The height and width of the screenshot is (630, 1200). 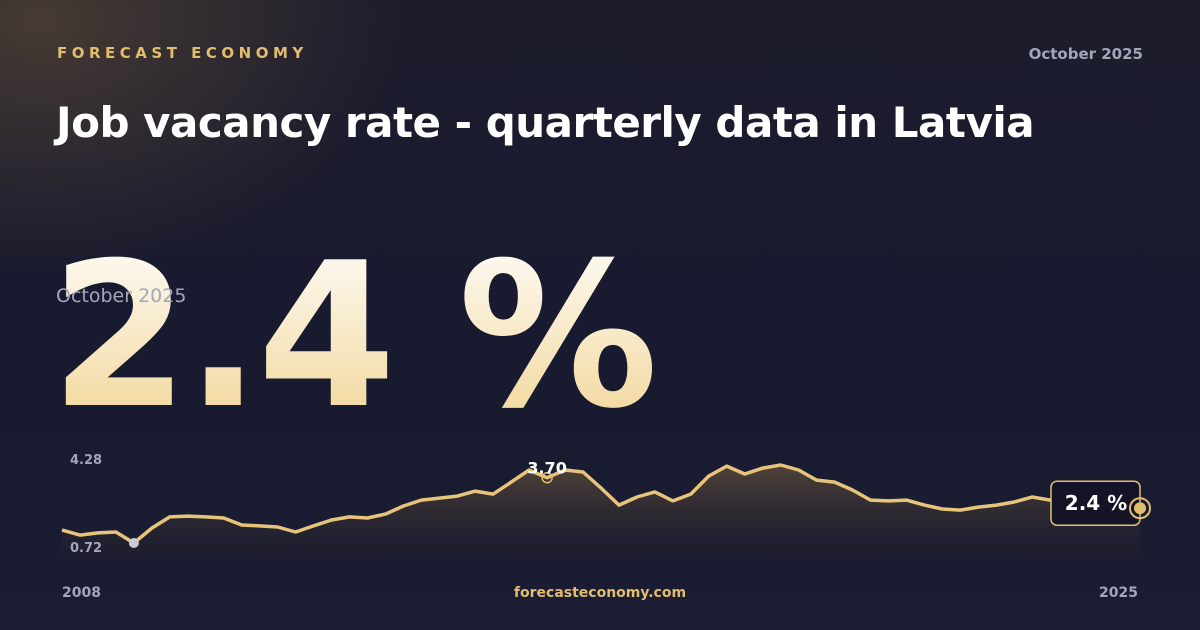 I want to click on end-point, so click(x=1140, y=508).